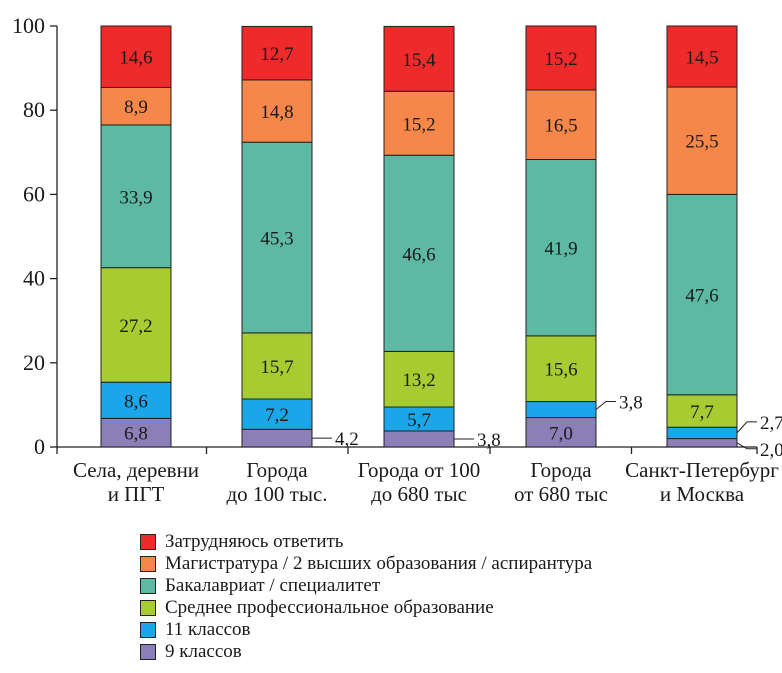  Describe the element at coordinates (34, 278) in the screenshot. I see `y-tick-label: 40` at that location.